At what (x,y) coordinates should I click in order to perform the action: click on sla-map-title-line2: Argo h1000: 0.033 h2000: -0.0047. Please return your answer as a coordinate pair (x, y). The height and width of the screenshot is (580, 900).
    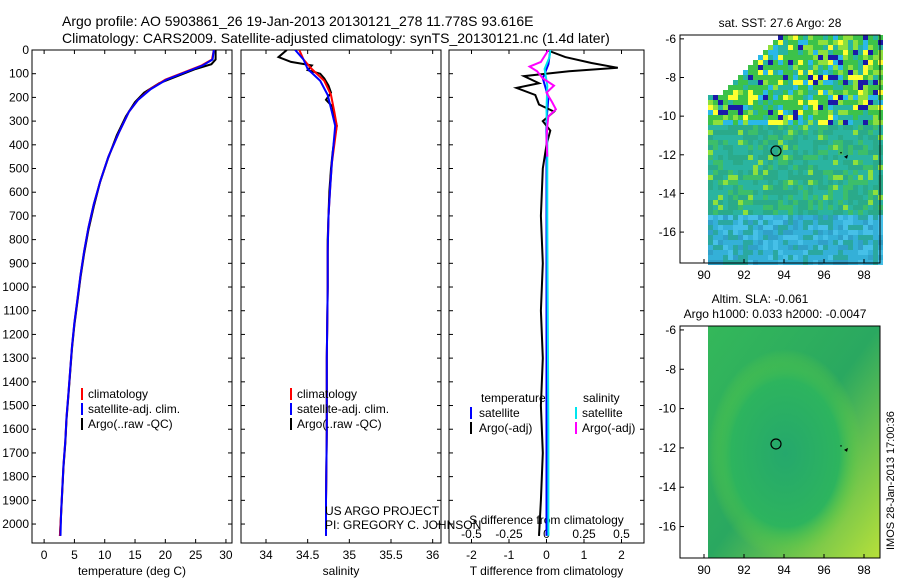
    Looking at the image, I should click on (775, 314).